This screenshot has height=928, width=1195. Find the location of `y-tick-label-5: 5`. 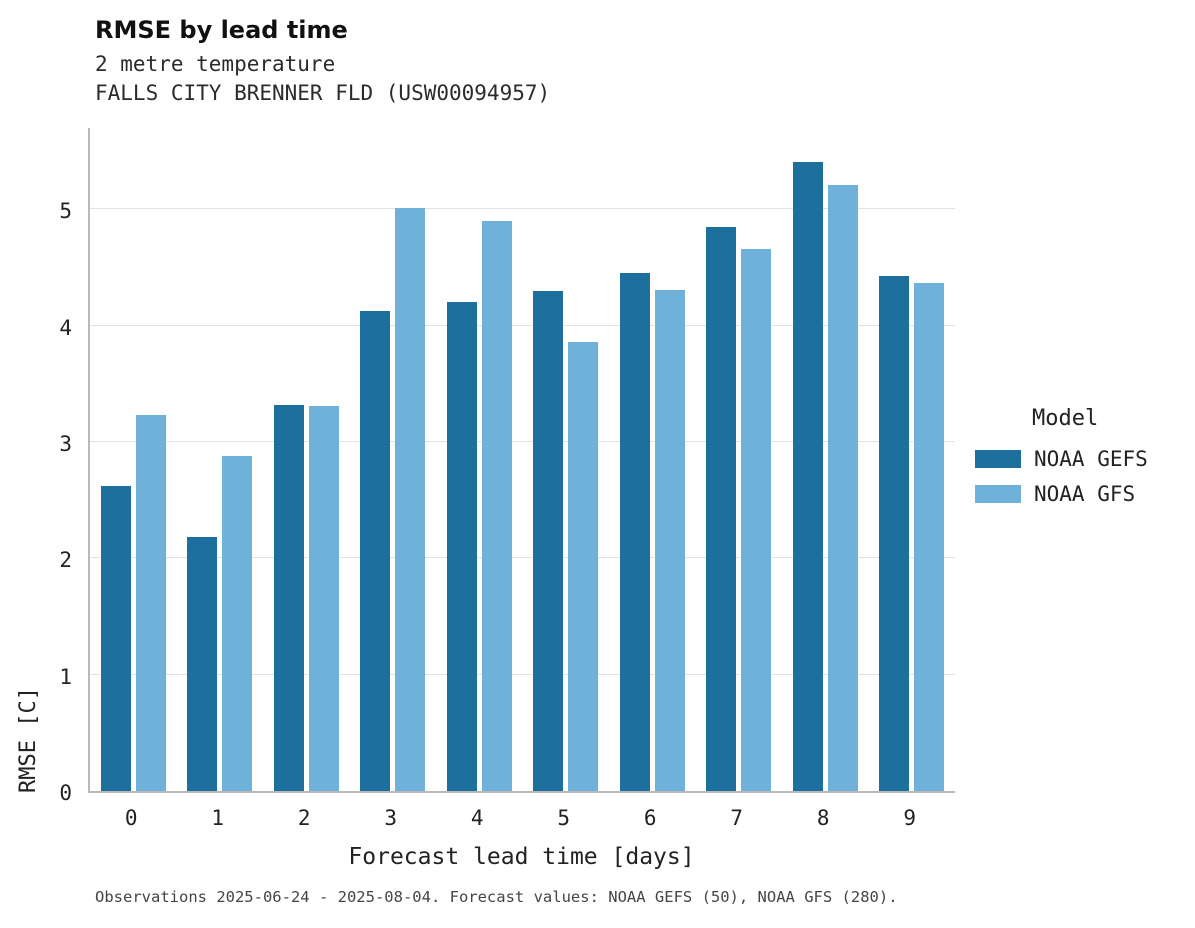

y-tick-label-5: 5 is located at coordinates (65, 211).